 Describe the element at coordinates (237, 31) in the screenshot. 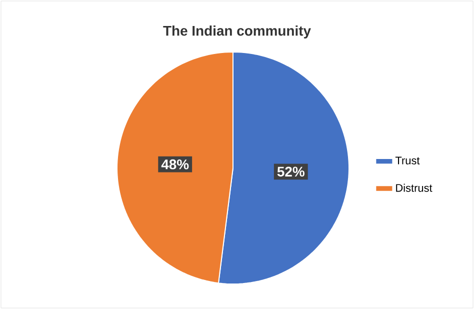

I see `chart-title: The Indian community` at that location.